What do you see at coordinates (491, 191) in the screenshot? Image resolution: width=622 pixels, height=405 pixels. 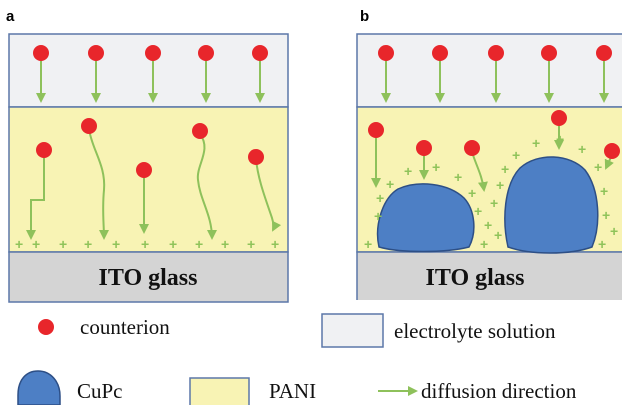 I see `panel-b-plus-charges: + + + + + + + + + + + + + + + + + + + +` at bounding box center [491, 191].